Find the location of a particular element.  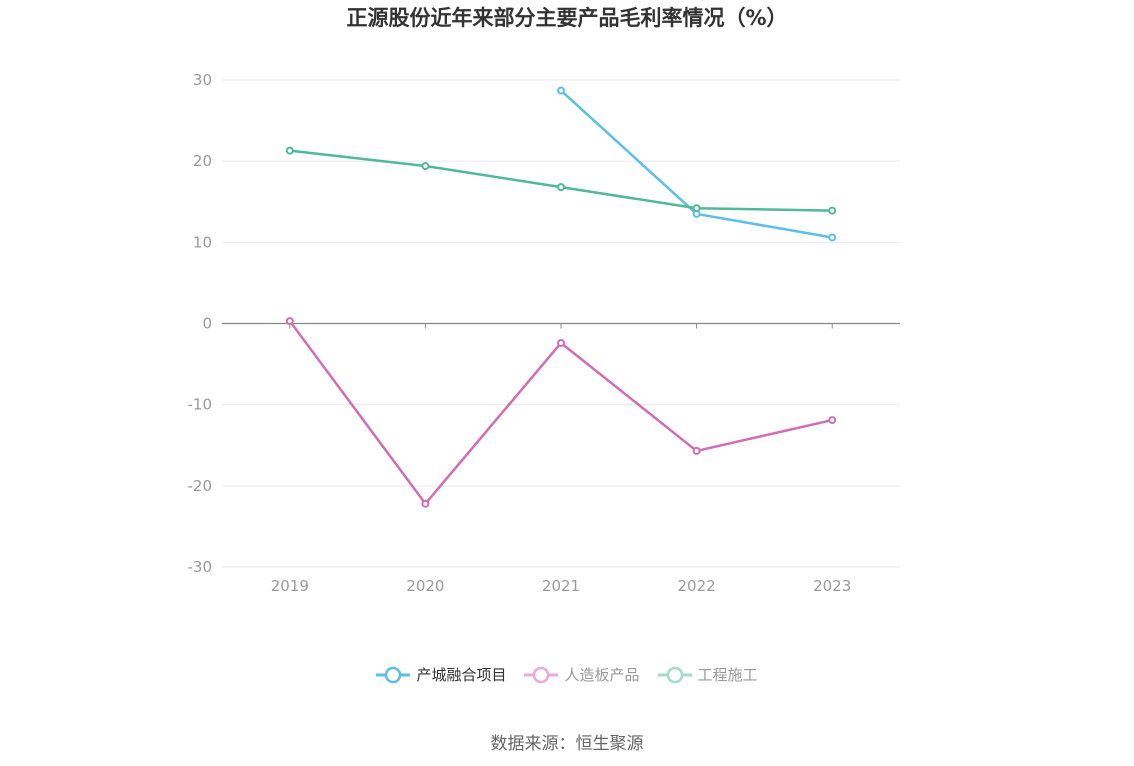

legend-item: 工程施工 is located at coordinates (707, 674).